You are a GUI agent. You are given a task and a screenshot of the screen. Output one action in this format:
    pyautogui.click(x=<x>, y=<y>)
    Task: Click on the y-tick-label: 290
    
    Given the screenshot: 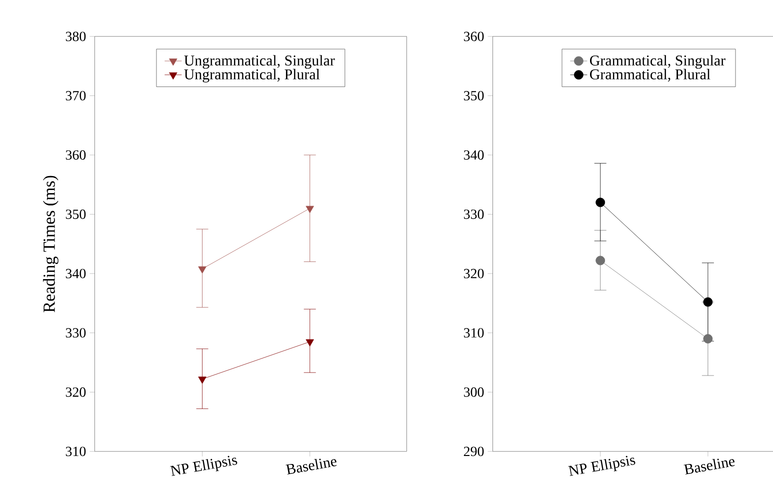 What is the action you would take?
    pyautogui.click(x=474, y=451)
    